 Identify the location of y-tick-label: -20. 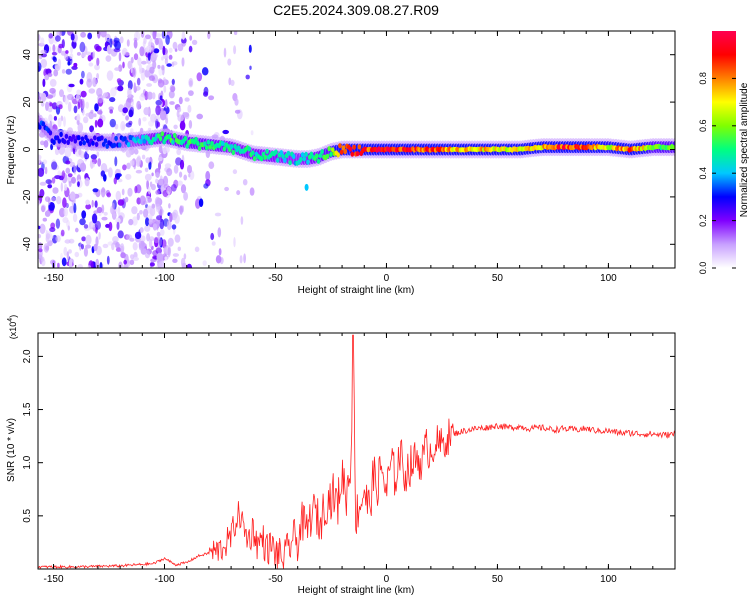
(27, 196).